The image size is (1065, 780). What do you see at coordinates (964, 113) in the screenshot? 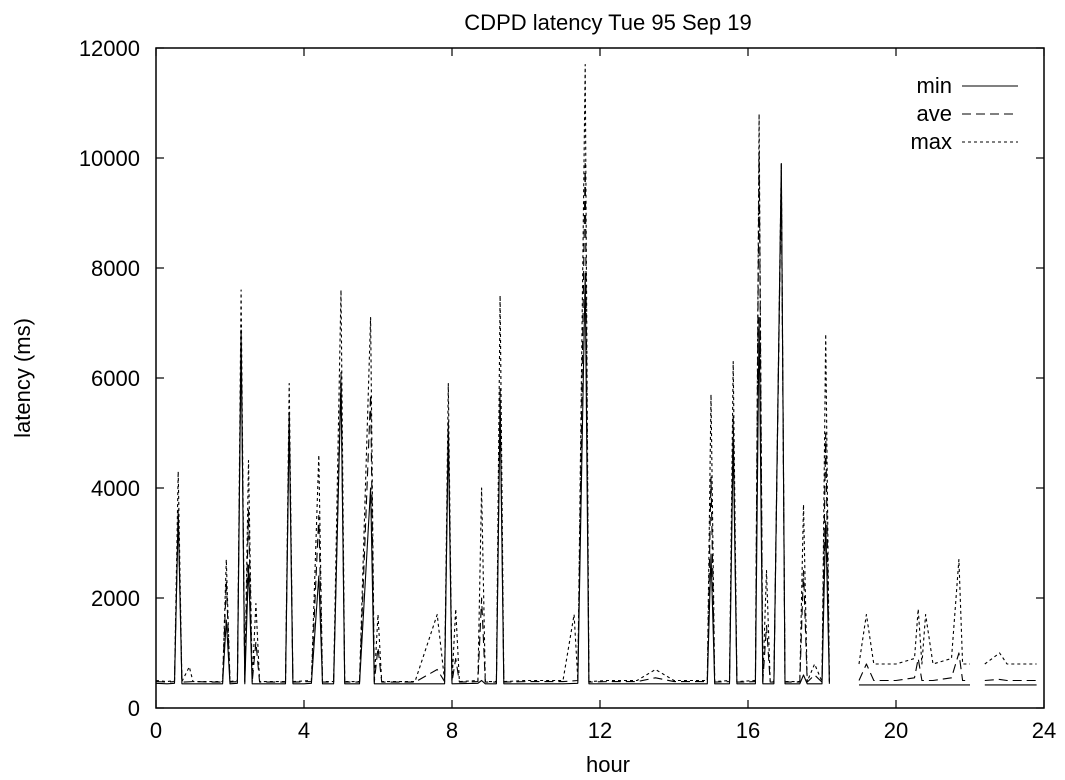
I see `legend: min ave max` at bounding box center [964, 113].